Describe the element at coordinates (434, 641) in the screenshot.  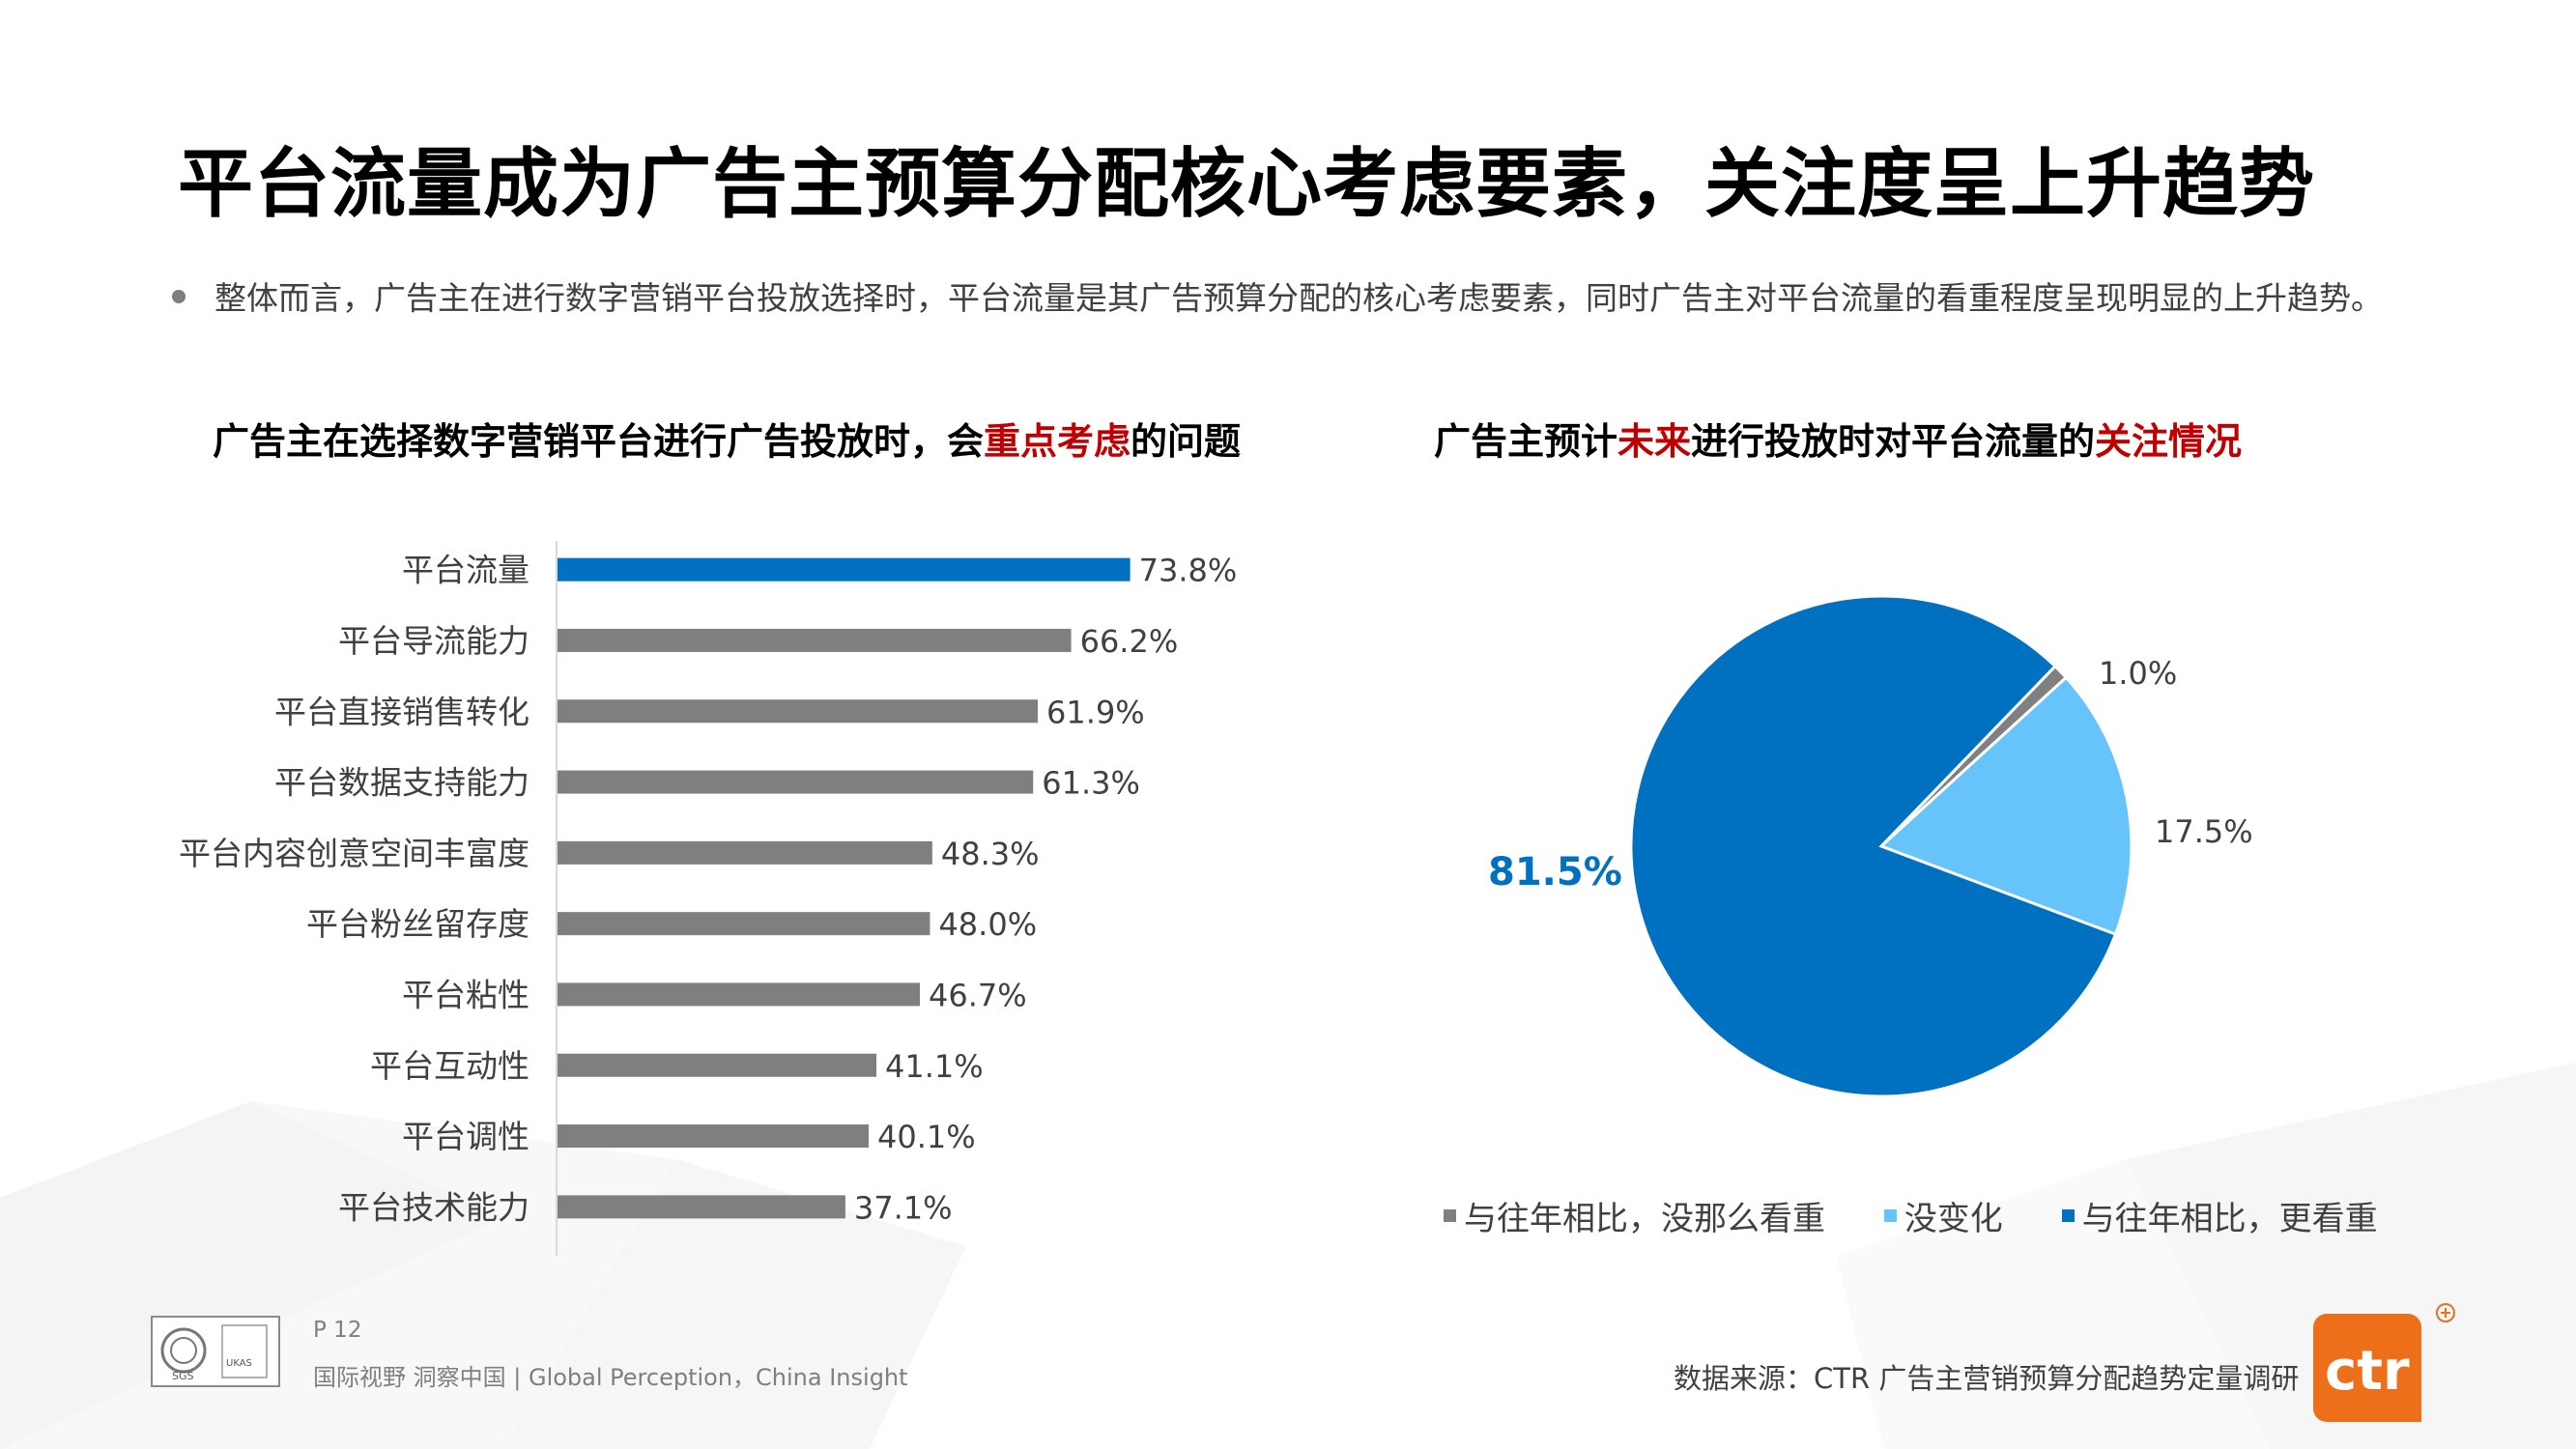
I see `category-label: 平台导流能力` at that location.